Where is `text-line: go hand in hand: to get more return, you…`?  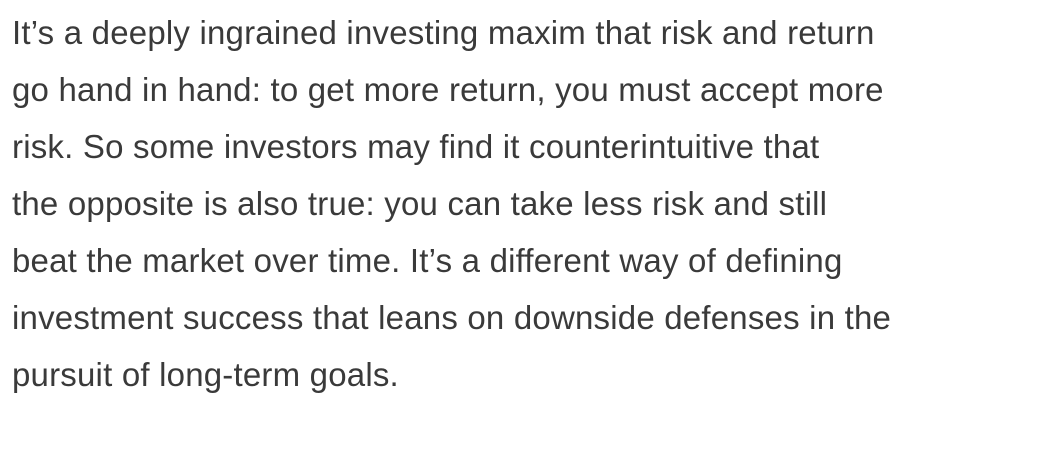 text-line: go hand in hand: to get more return, you… is located at coordinates (448, 89).